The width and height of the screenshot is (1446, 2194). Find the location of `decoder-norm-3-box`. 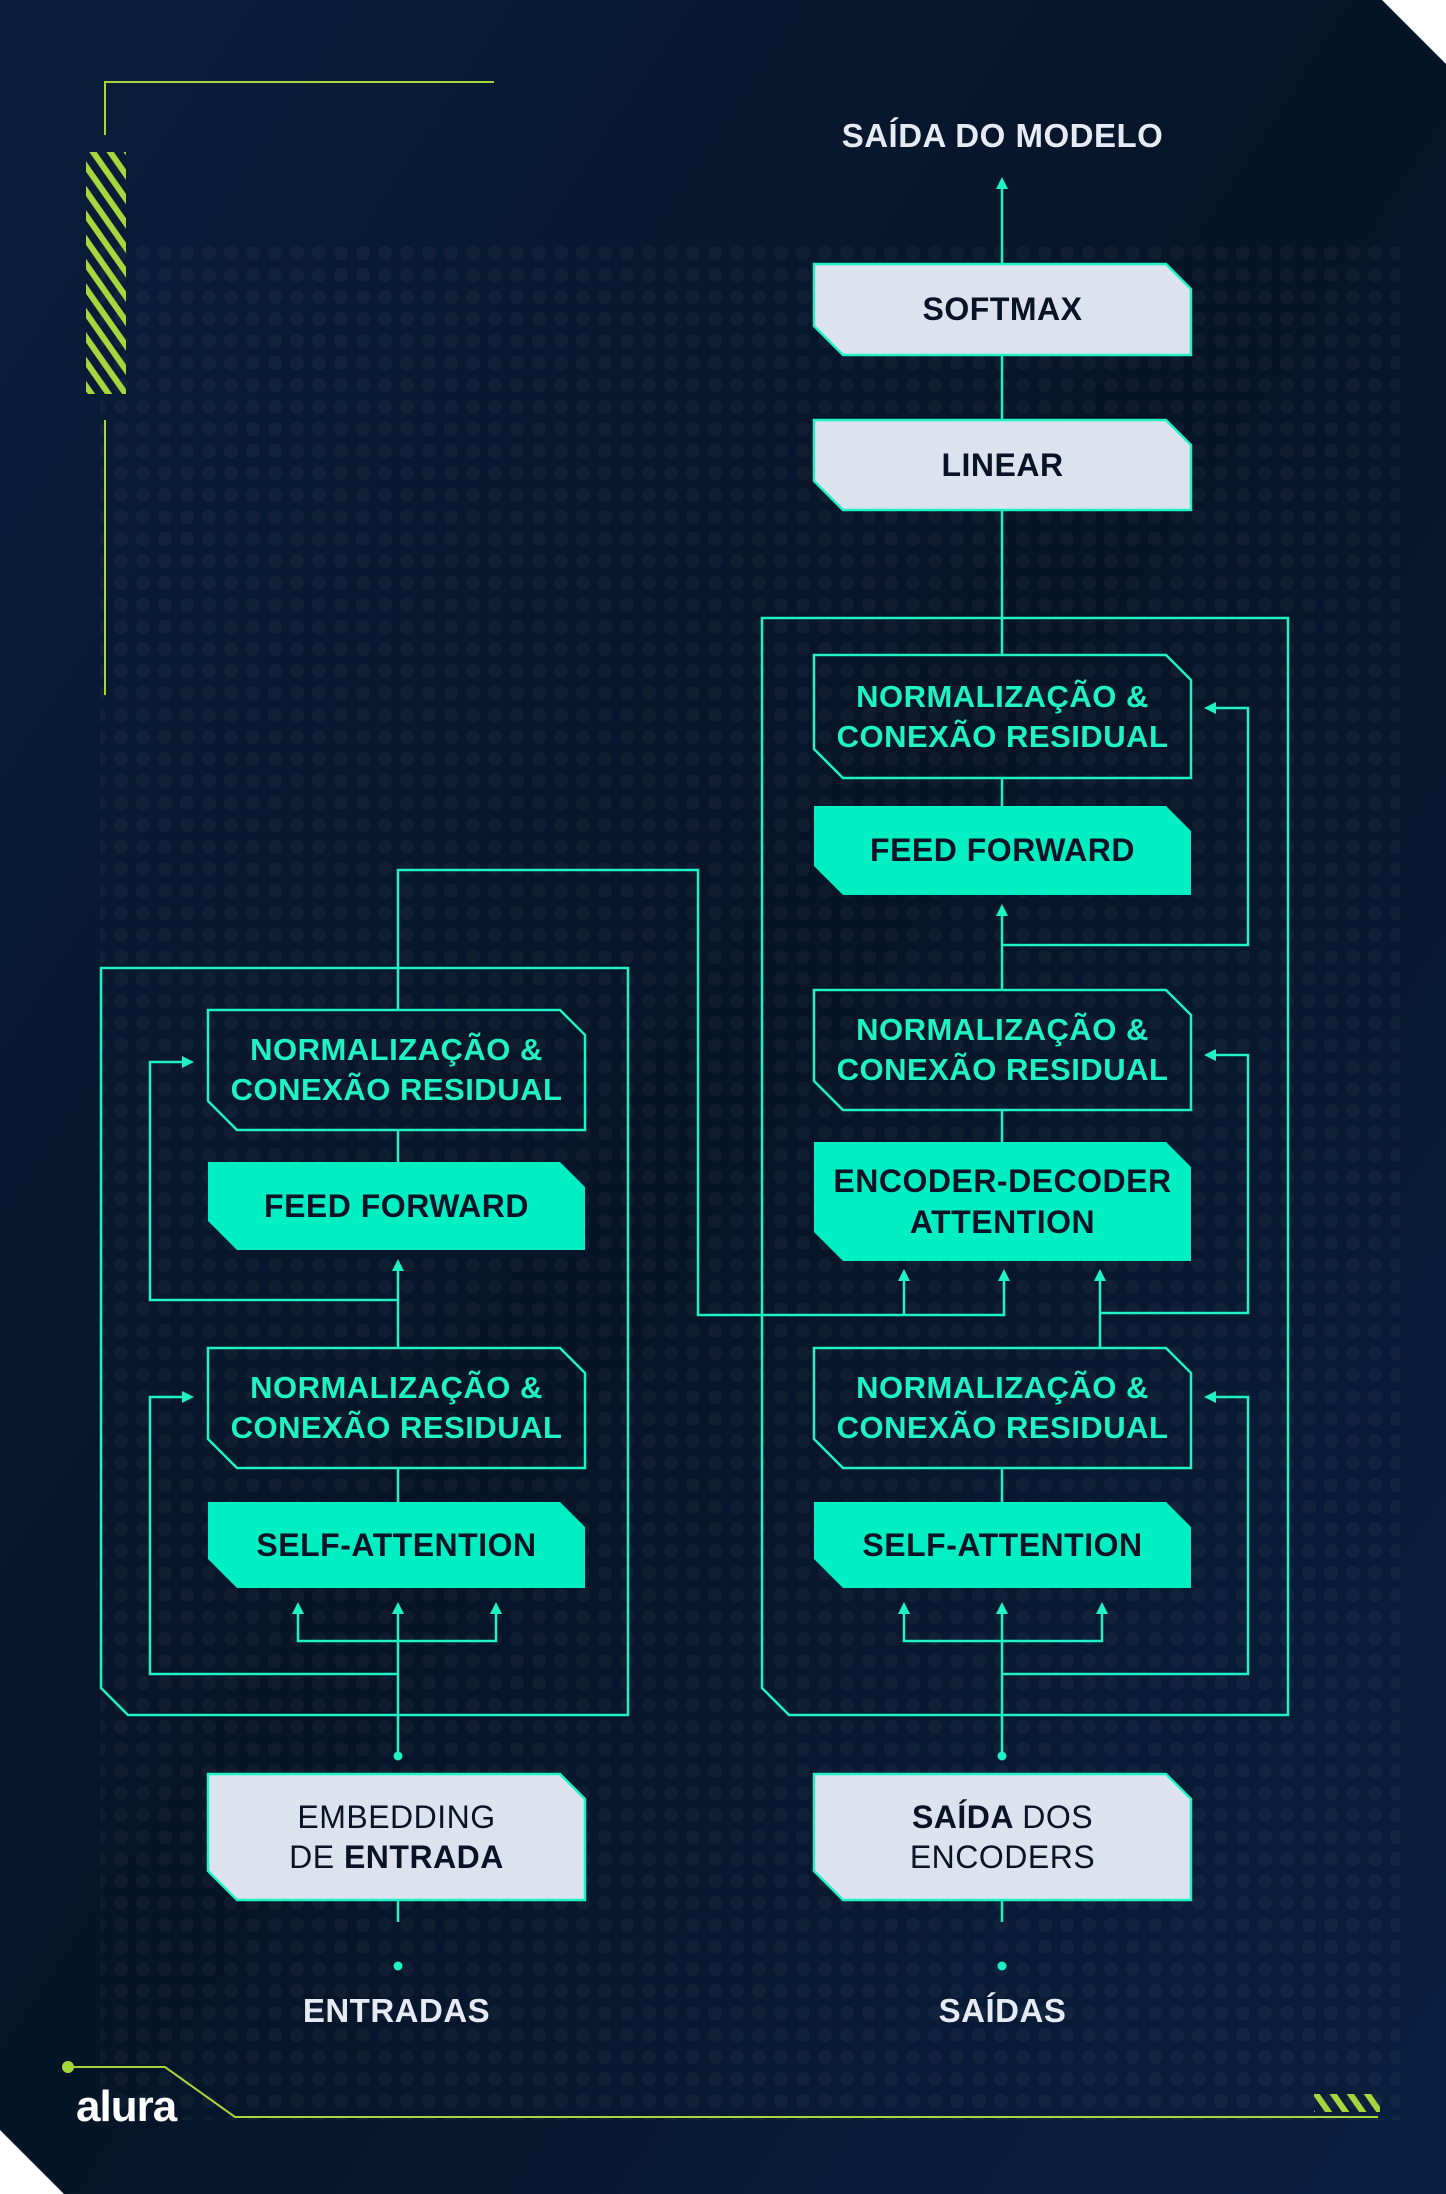

decoder-norm-3-box is located at coordinates (1002, 716).